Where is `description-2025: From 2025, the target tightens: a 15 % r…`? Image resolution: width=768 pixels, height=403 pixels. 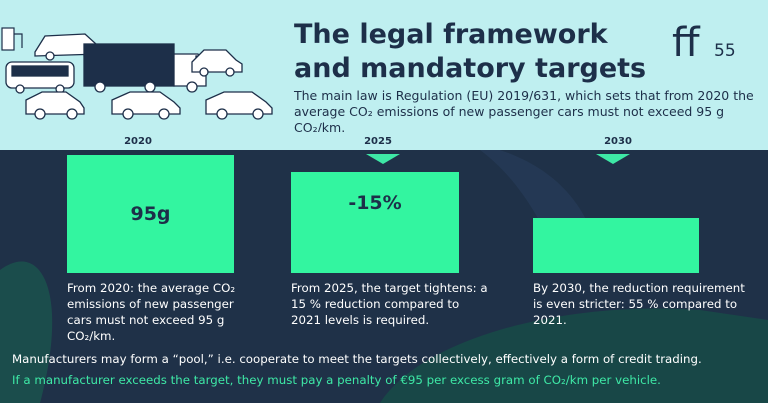
description-2025: From 2025, the target tightens: a 15 % r… is located at coordinates (389, 304).